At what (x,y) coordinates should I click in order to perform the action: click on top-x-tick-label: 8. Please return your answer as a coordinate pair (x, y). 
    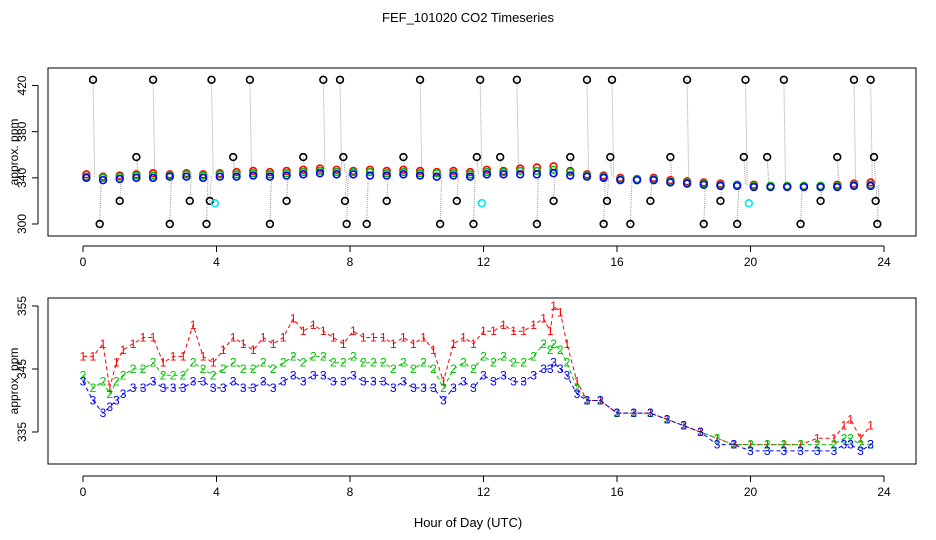
    Looking at the image, I should click on (350, 262).